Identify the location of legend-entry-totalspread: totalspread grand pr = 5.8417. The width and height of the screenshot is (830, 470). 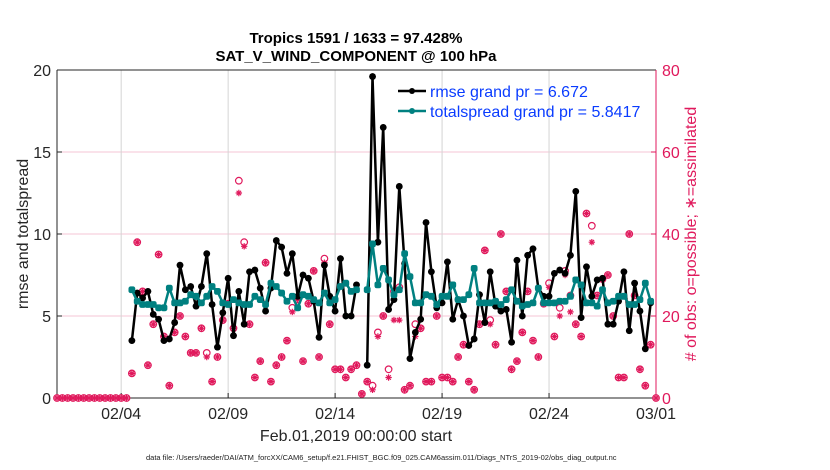
(519, 112).